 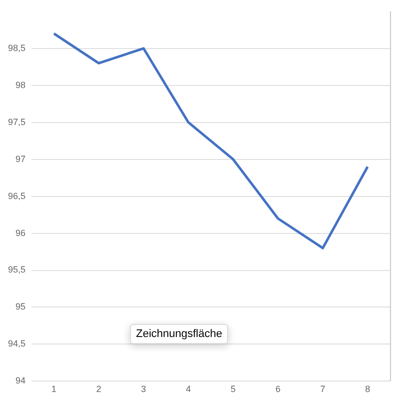 I want to click on x-tick-label: 7, so click(x=323, y=389).